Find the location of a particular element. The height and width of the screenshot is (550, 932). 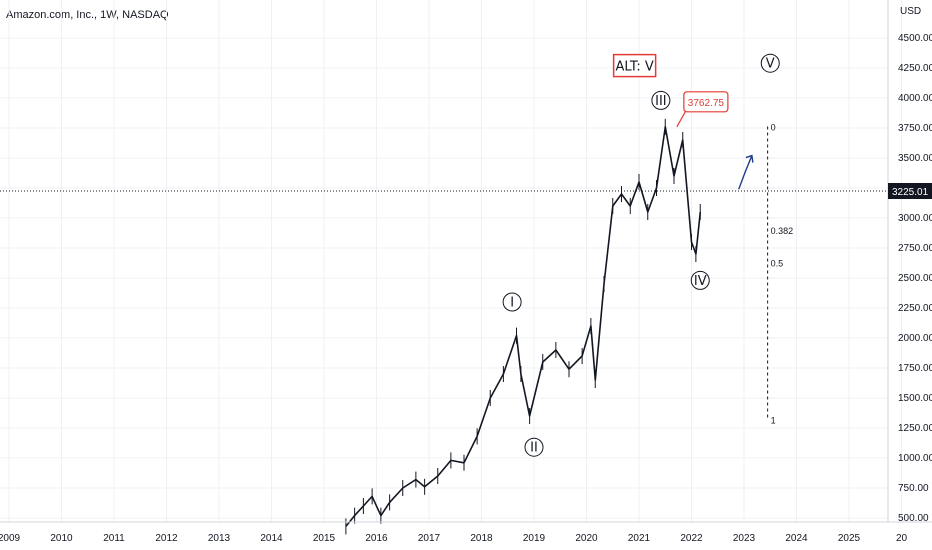

wave-label: I is located at coordinates (512, 303).